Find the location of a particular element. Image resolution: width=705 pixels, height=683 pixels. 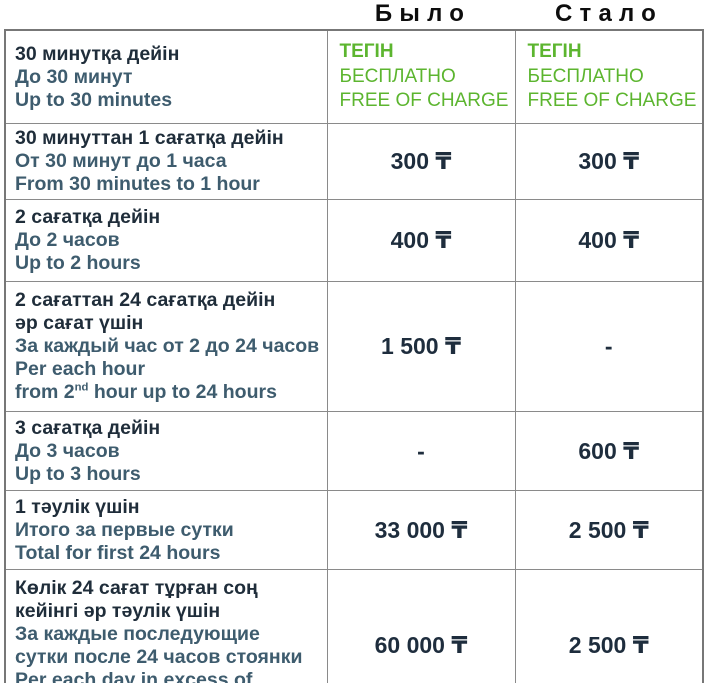

label-english: from 2nd hour up to 24 hours is located at coordinates (146, 392).